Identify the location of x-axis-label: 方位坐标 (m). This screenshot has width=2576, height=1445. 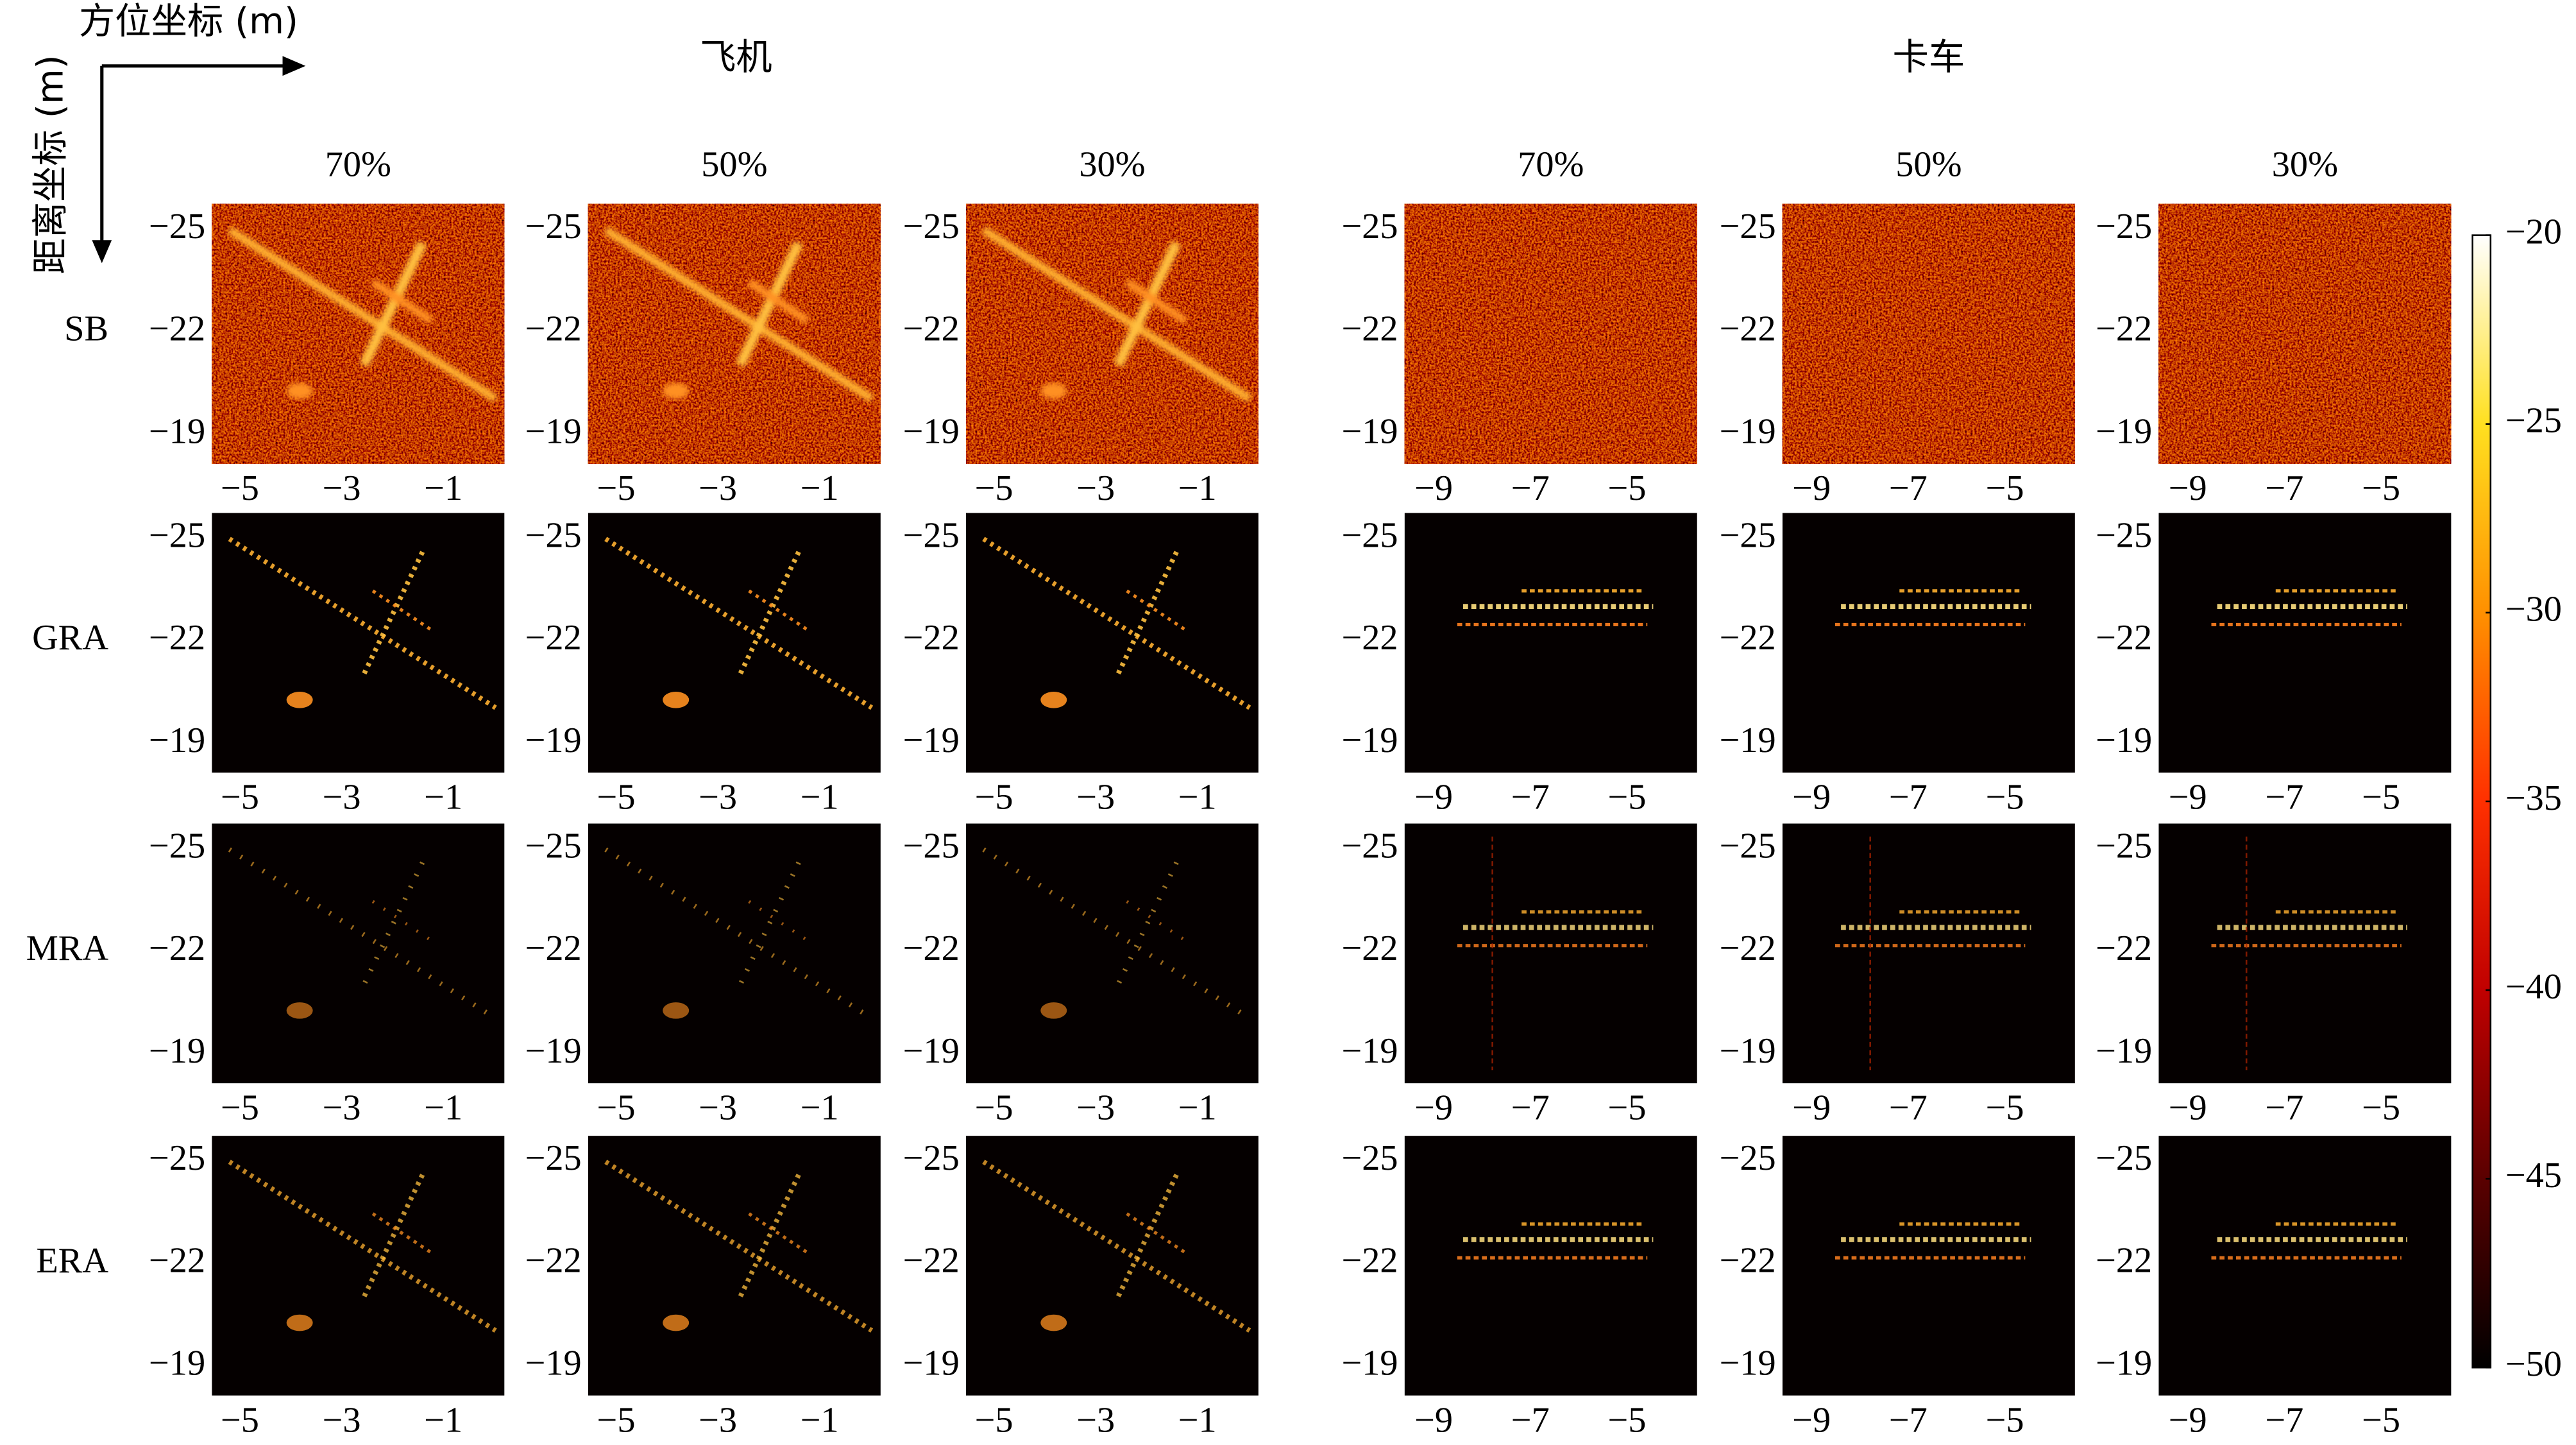
(188, 21).